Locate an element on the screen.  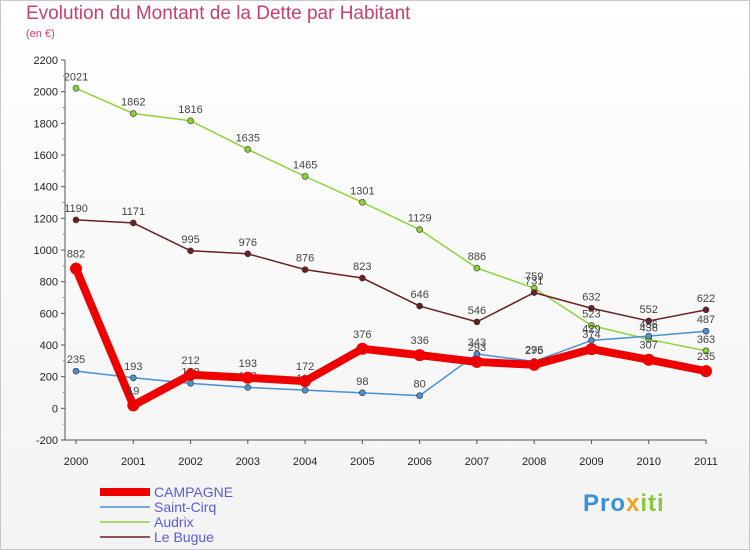
data-label-le-bugue: 632 is located at coordinates (591, 297).